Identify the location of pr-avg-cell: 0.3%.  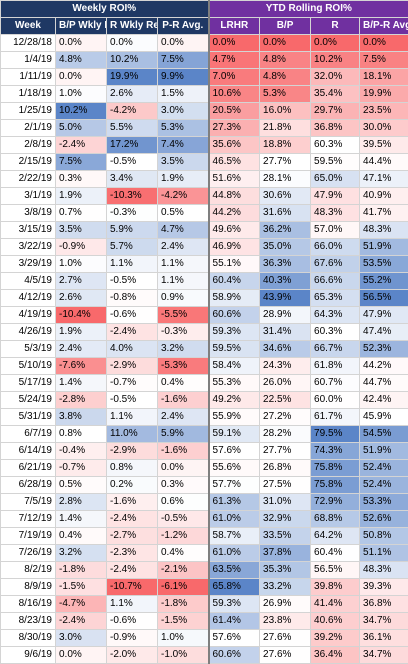
(183, 485).